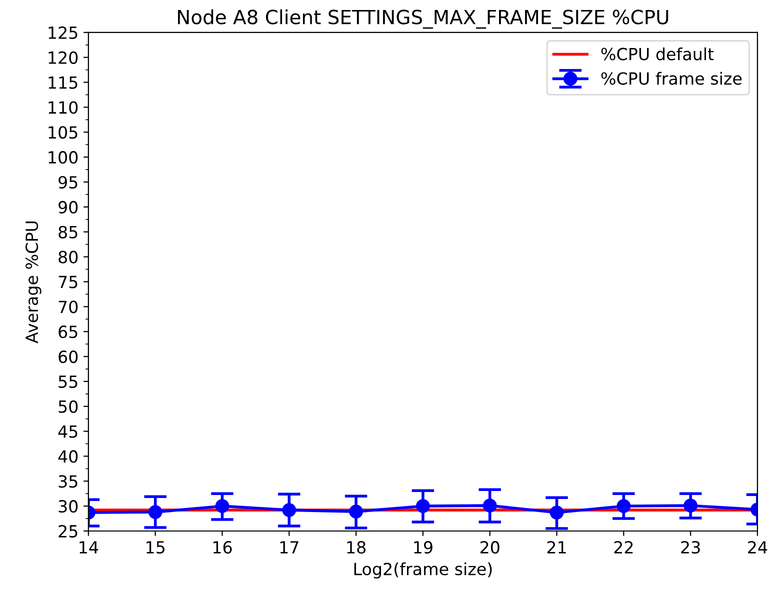 The height and width of the screenshot is (590, 769). I want to click on y-tick-label: 85, so click(68, 232).